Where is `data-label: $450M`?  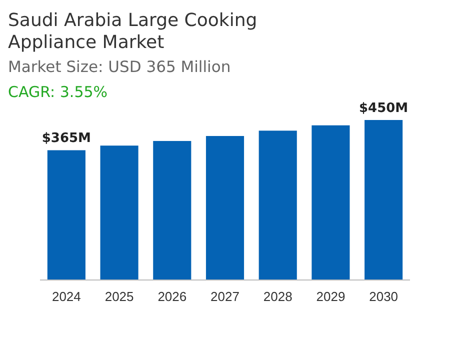
data-label: $450M is located at coordinates (383, 108).